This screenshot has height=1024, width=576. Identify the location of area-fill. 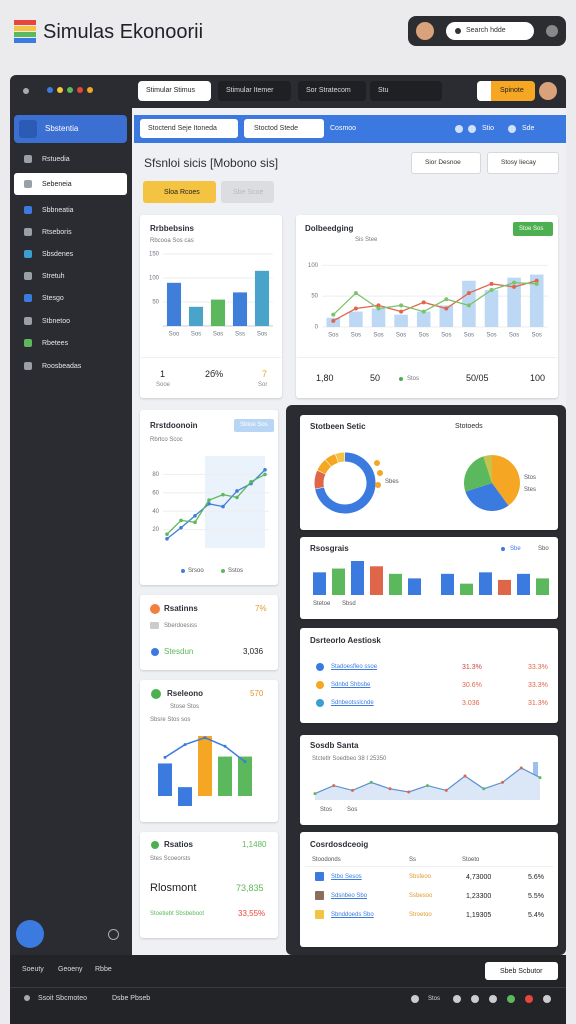
(427, 784).